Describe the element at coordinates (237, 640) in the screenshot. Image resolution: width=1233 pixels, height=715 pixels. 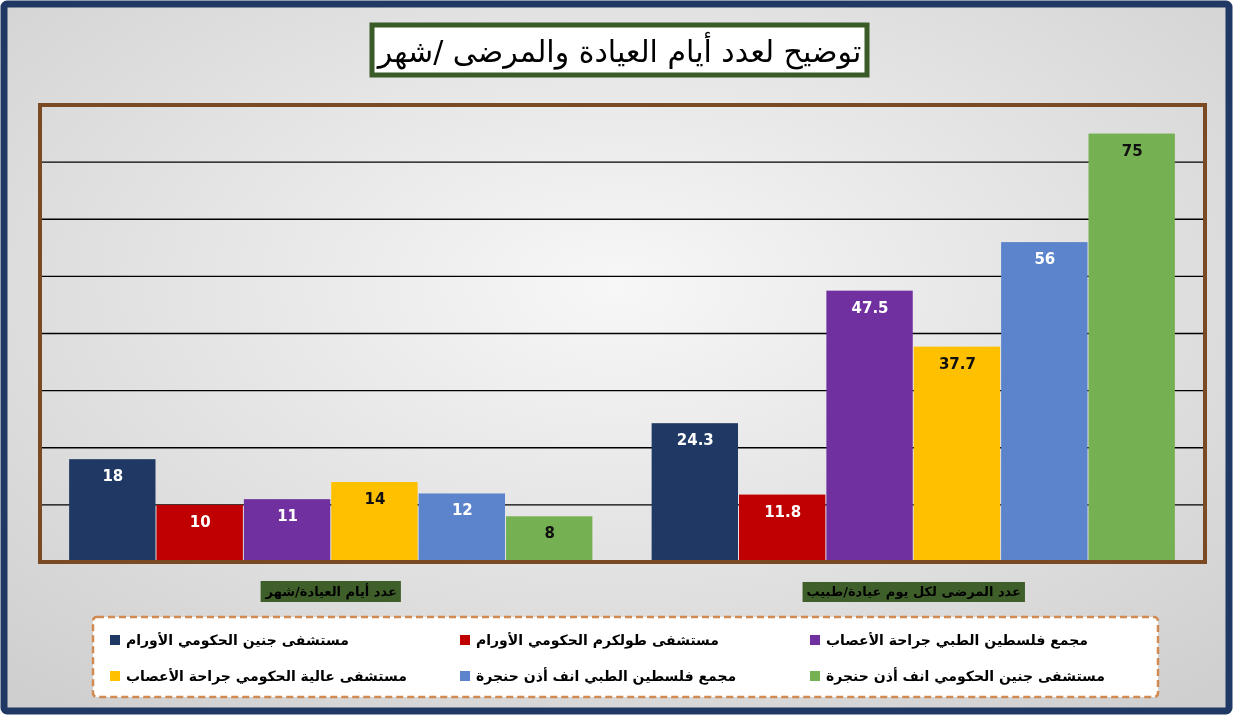
I see `legend-label: مستشفى جنين الحكومي الأورام` at that location.